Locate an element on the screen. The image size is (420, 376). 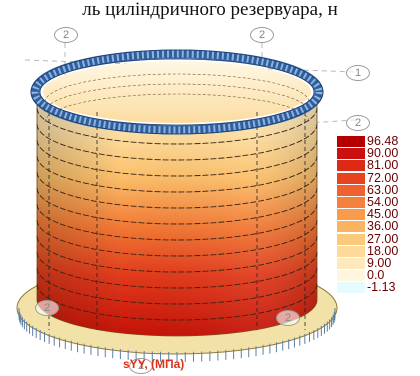
axis-marker-bottom-left: 2 is located at coordinates (47, 308).